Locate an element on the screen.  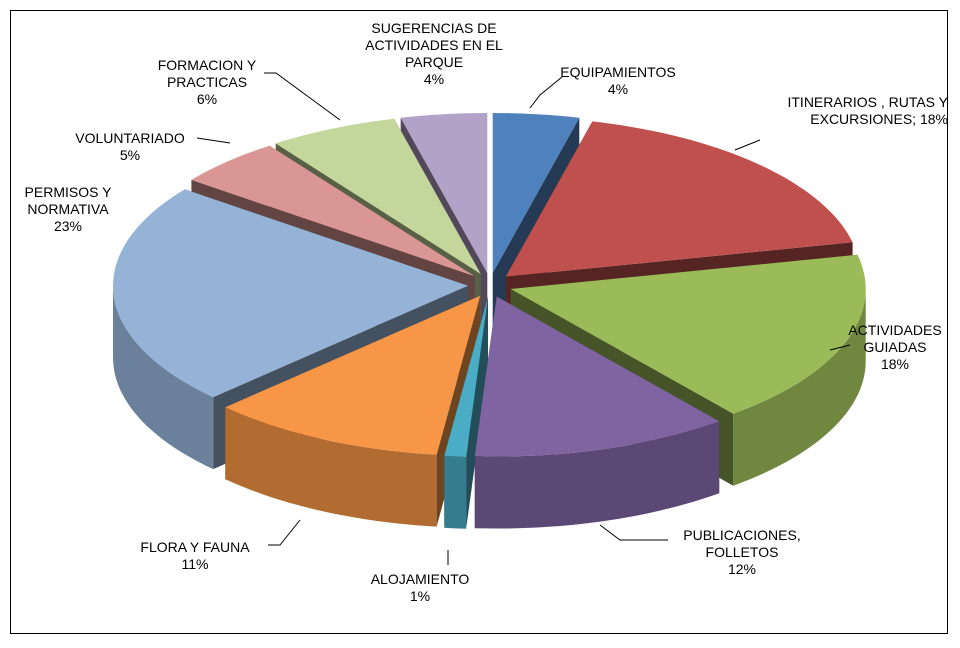
category-label: ITINERARIOS , RUTAS Y EXCURSIONES; is located at coordinates (867, 110).